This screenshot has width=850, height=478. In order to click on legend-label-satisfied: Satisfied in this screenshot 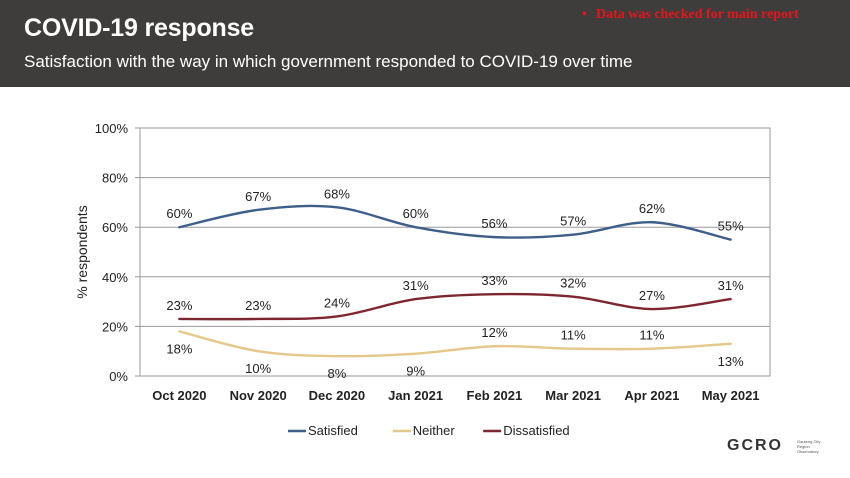, I will do `click(333, 430)`.